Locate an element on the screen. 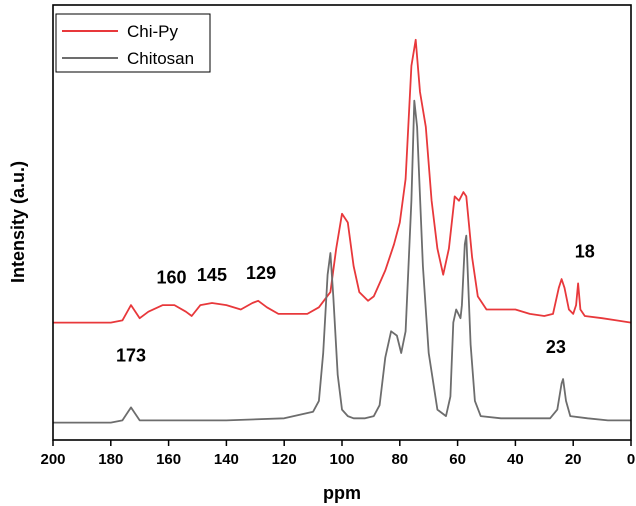 This screenshot has height=506, width=636. x-tick-label: 0 is located at coordinates (631, 459).